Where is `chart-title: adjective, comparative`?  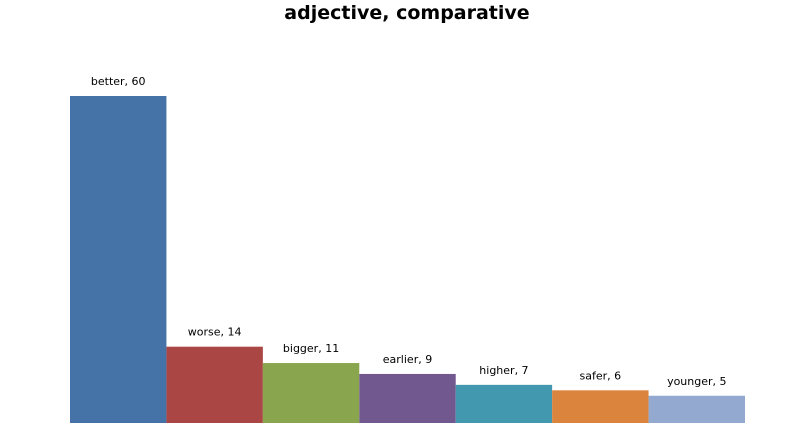 chart-title: adjective, comparative is located at coordinates (406, 13).